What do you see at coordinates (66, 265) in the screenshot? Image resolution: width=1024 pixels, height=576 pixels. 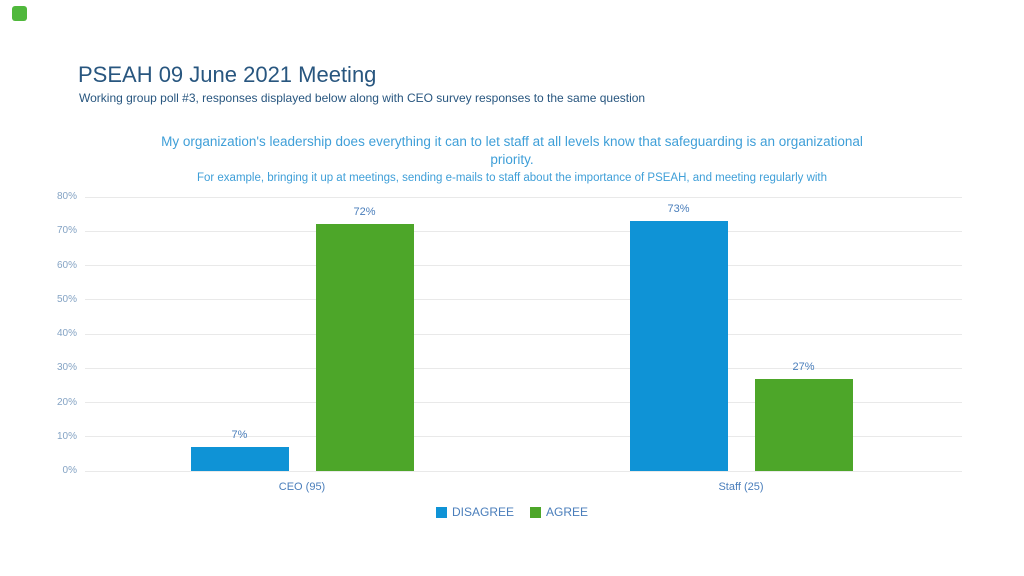 I see `y-axis-tick-label: 60%` at bounding box center [66, 265].